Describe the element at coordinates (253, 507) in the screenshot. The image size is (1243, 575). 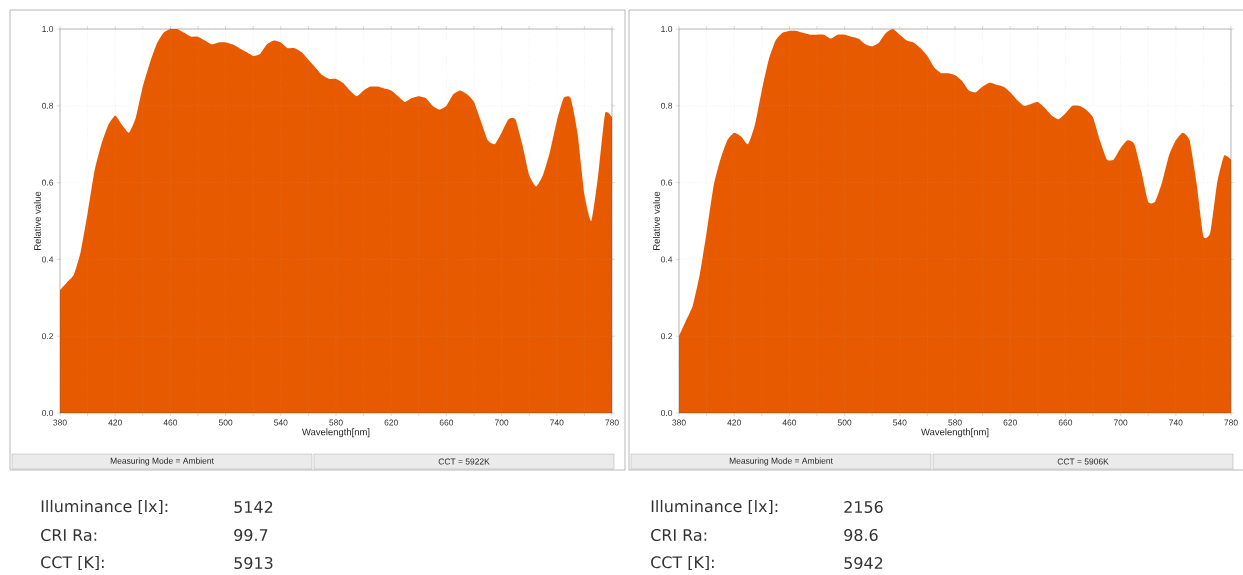
I see `text: 5142` at that location.